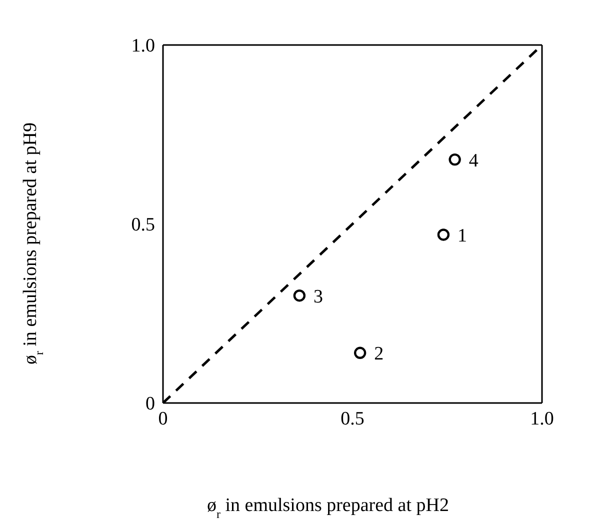  What do you see at coordinates (328, 508) in the screenshot?
I see `x-axis-title: ø$_{r}$ in emulsions prepared at pH2` at bounding box center [328, 508].